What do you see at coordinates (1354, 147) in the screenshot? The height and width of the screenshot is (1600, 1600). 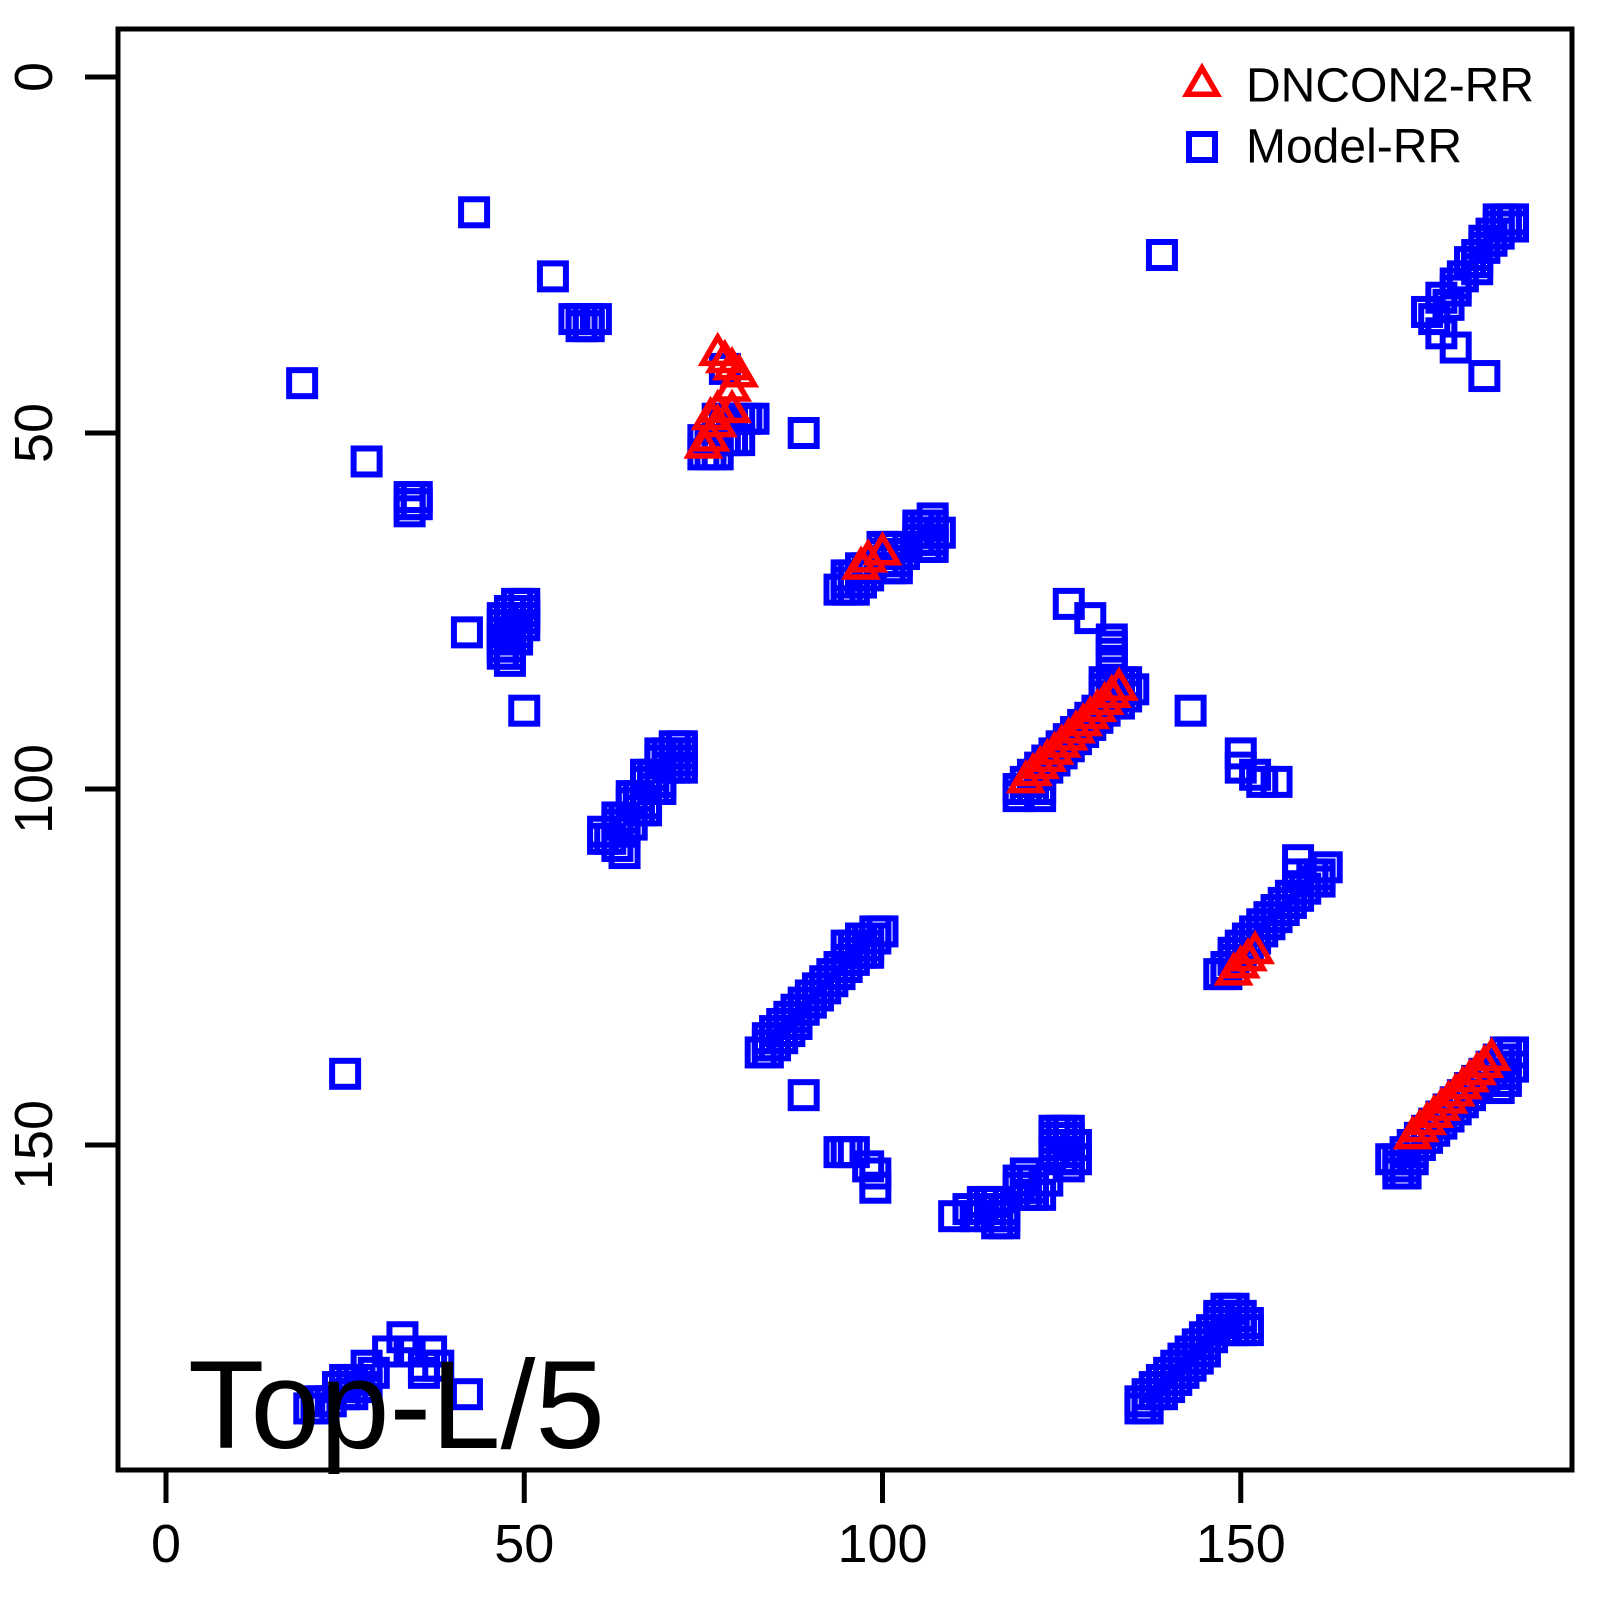 I see `legend-label-model: Model-RR` at bounding box center [1354, 147].